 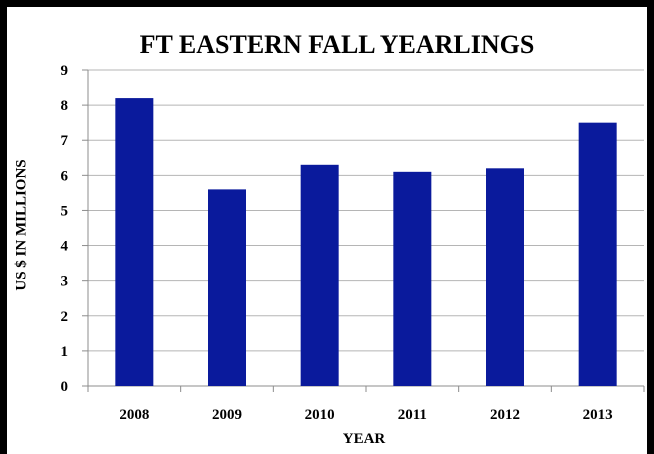 What do you see at coordinates (65, 141) in the screenshot?
I see `y-tick-label: 7` at bounding box center [65, 141].